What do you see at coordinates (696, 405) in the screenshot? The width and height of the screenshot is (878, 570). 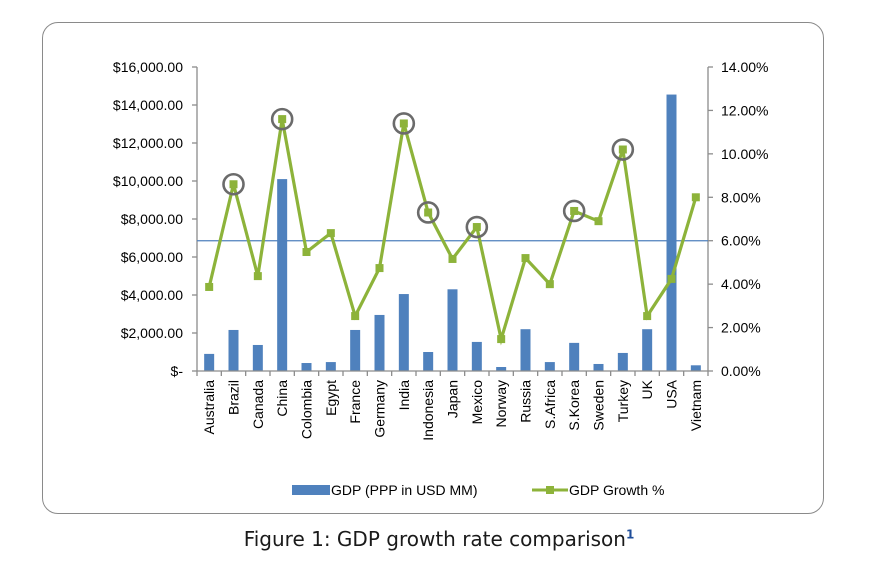 I see `x-axis-label: Vietnam` at bounding box center [696, 405].